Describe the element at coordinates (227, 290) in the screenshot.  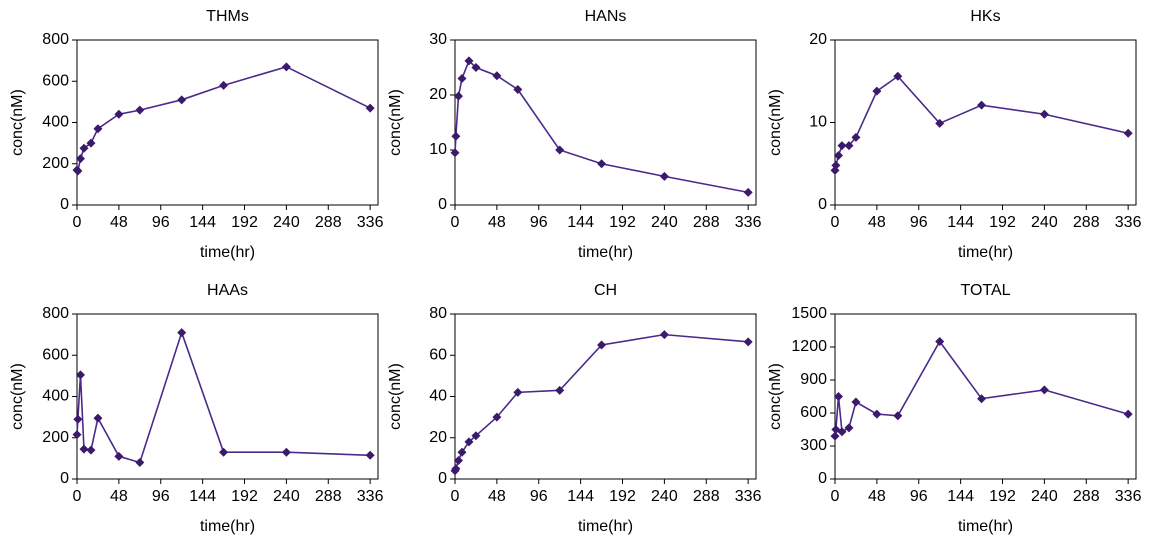
I see `panel-title: HAAs` at that location.